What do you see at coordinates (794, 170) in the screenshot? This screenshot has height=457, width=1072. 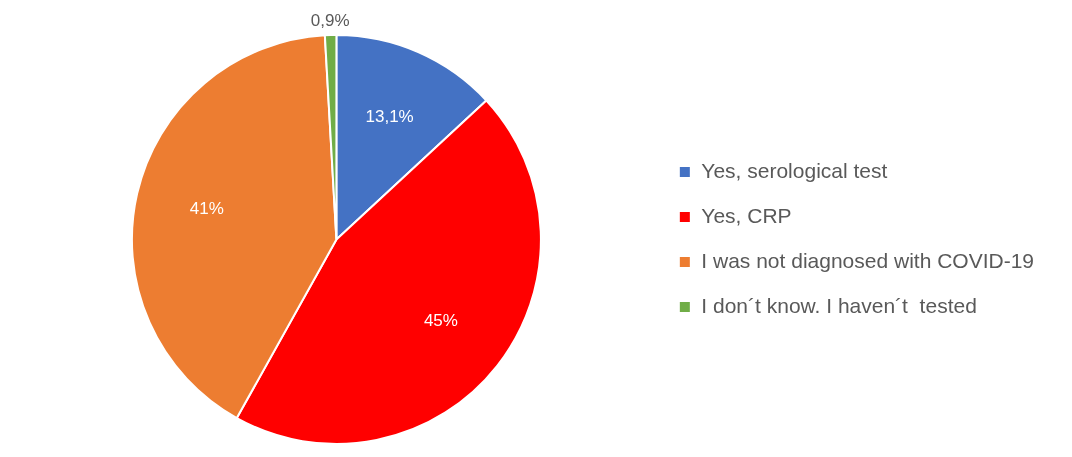 I see `legend-label: Yes, serological test` at bounding box center [794, 170].